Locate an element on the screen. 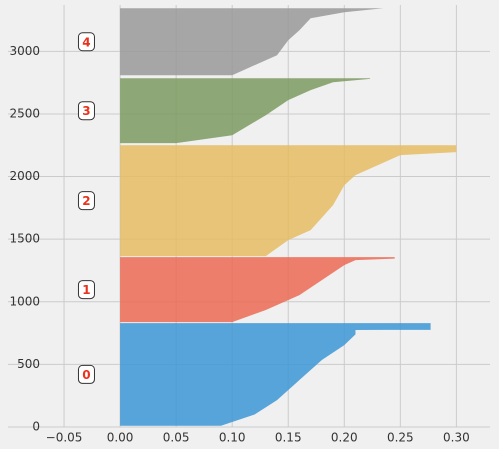  y-tick-label: 2500 is located at coordinates (24, 113).